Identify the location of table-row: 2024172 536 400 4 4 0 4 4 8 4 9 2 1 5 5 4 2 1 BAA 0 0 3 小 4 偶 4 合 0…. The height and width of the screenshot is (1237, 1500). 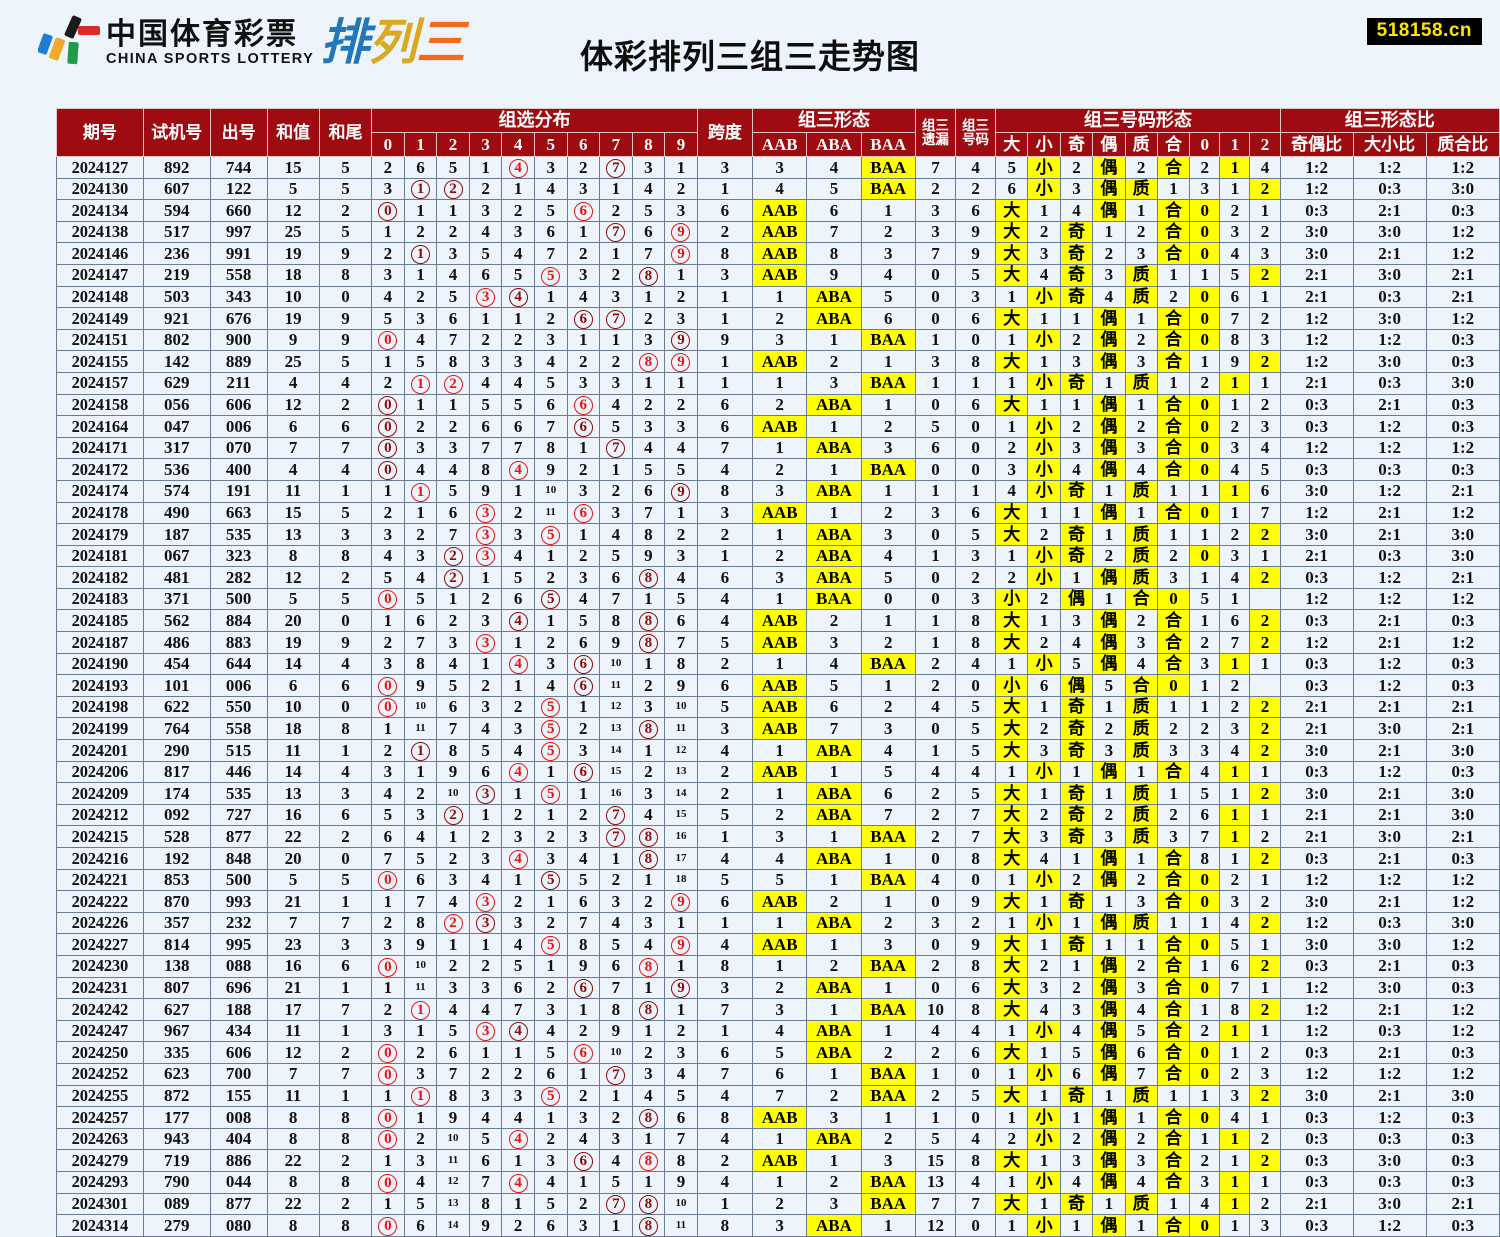
(778, 469).